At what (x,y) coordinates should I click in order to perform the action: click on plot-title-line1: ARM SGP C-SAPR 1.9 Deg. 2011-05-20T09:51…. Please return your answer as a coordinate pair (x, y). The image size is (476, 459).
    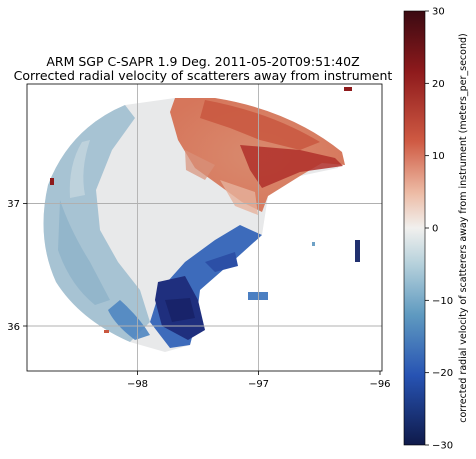
    Looking at the image, I should click on (202, 61).